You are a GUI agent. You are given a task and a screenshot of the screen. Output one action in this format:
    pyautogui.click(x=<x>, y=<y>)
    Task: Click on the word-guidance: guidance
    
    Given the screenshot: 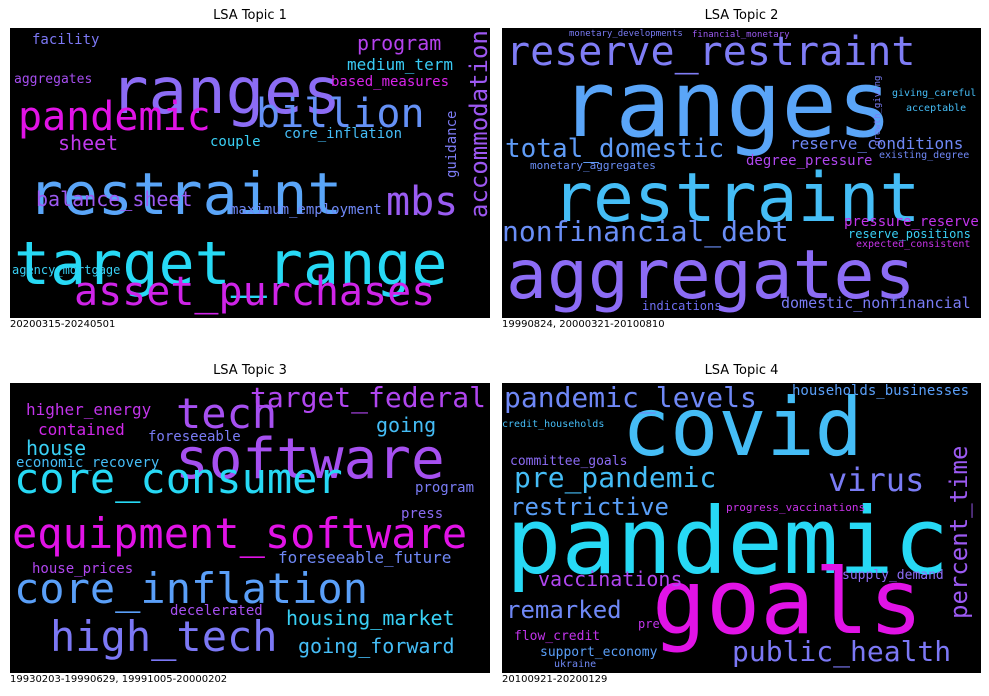 What is the action you would take?
    pyautogui.click(x=452, y=144)
    